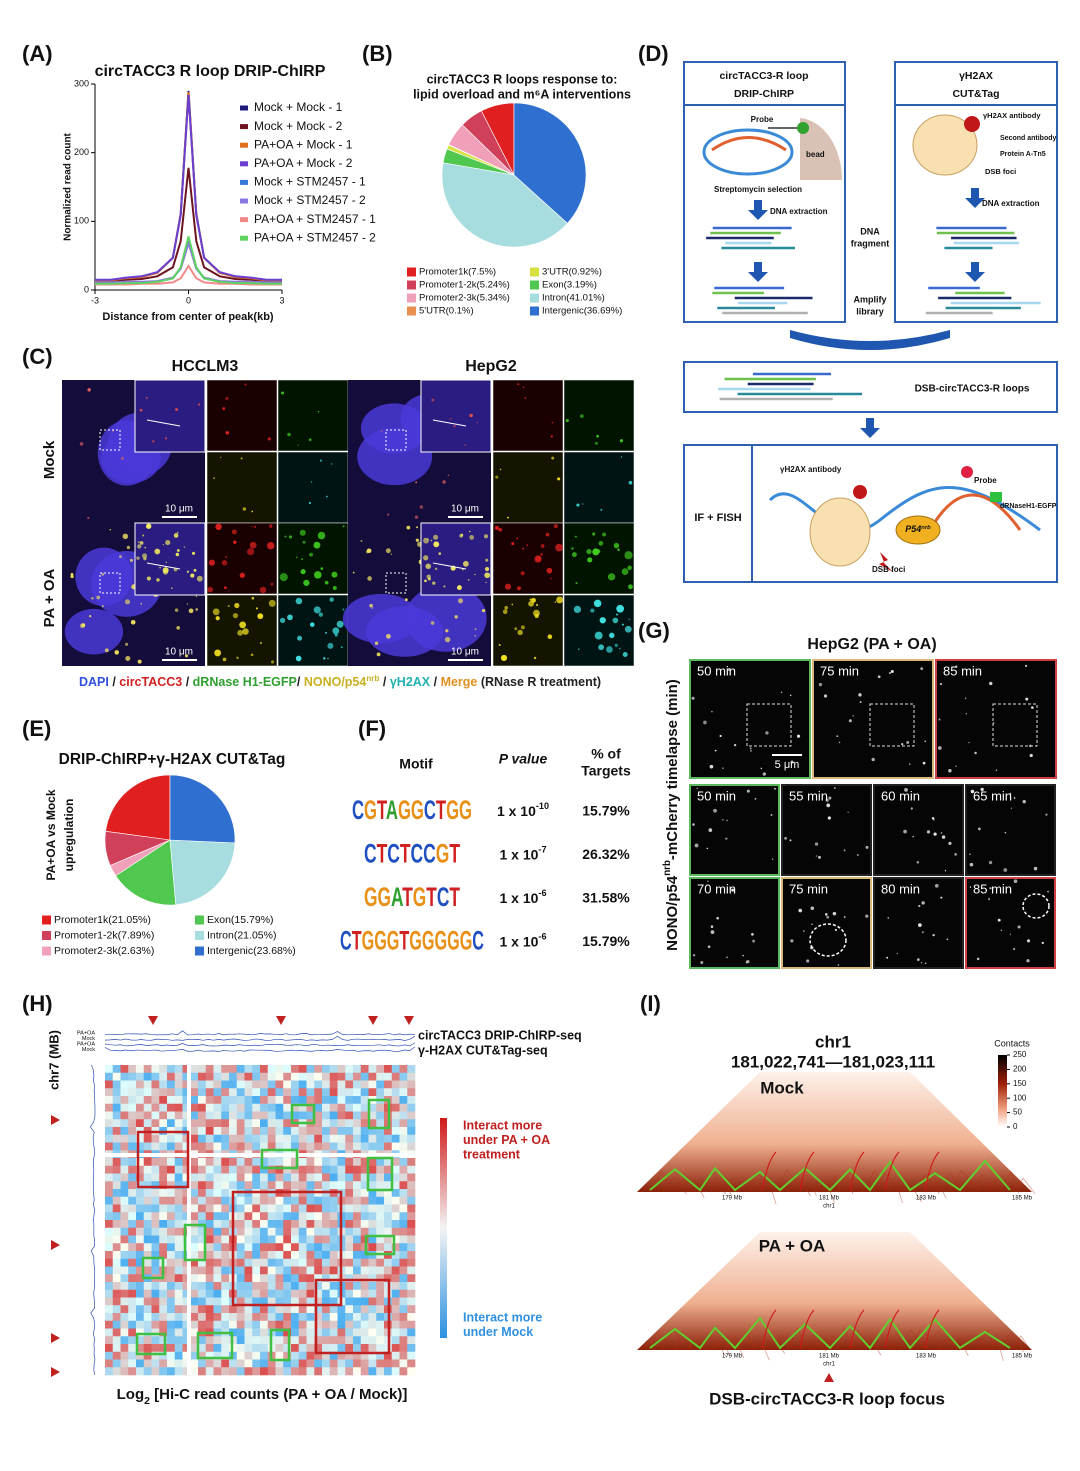 This screenshot has height=1471, width=1080. What do you see at coordinates (672, 913) in the screenshot?
I see `y-axis-label-part: NONO/p54` at bounding box center [672, 913].